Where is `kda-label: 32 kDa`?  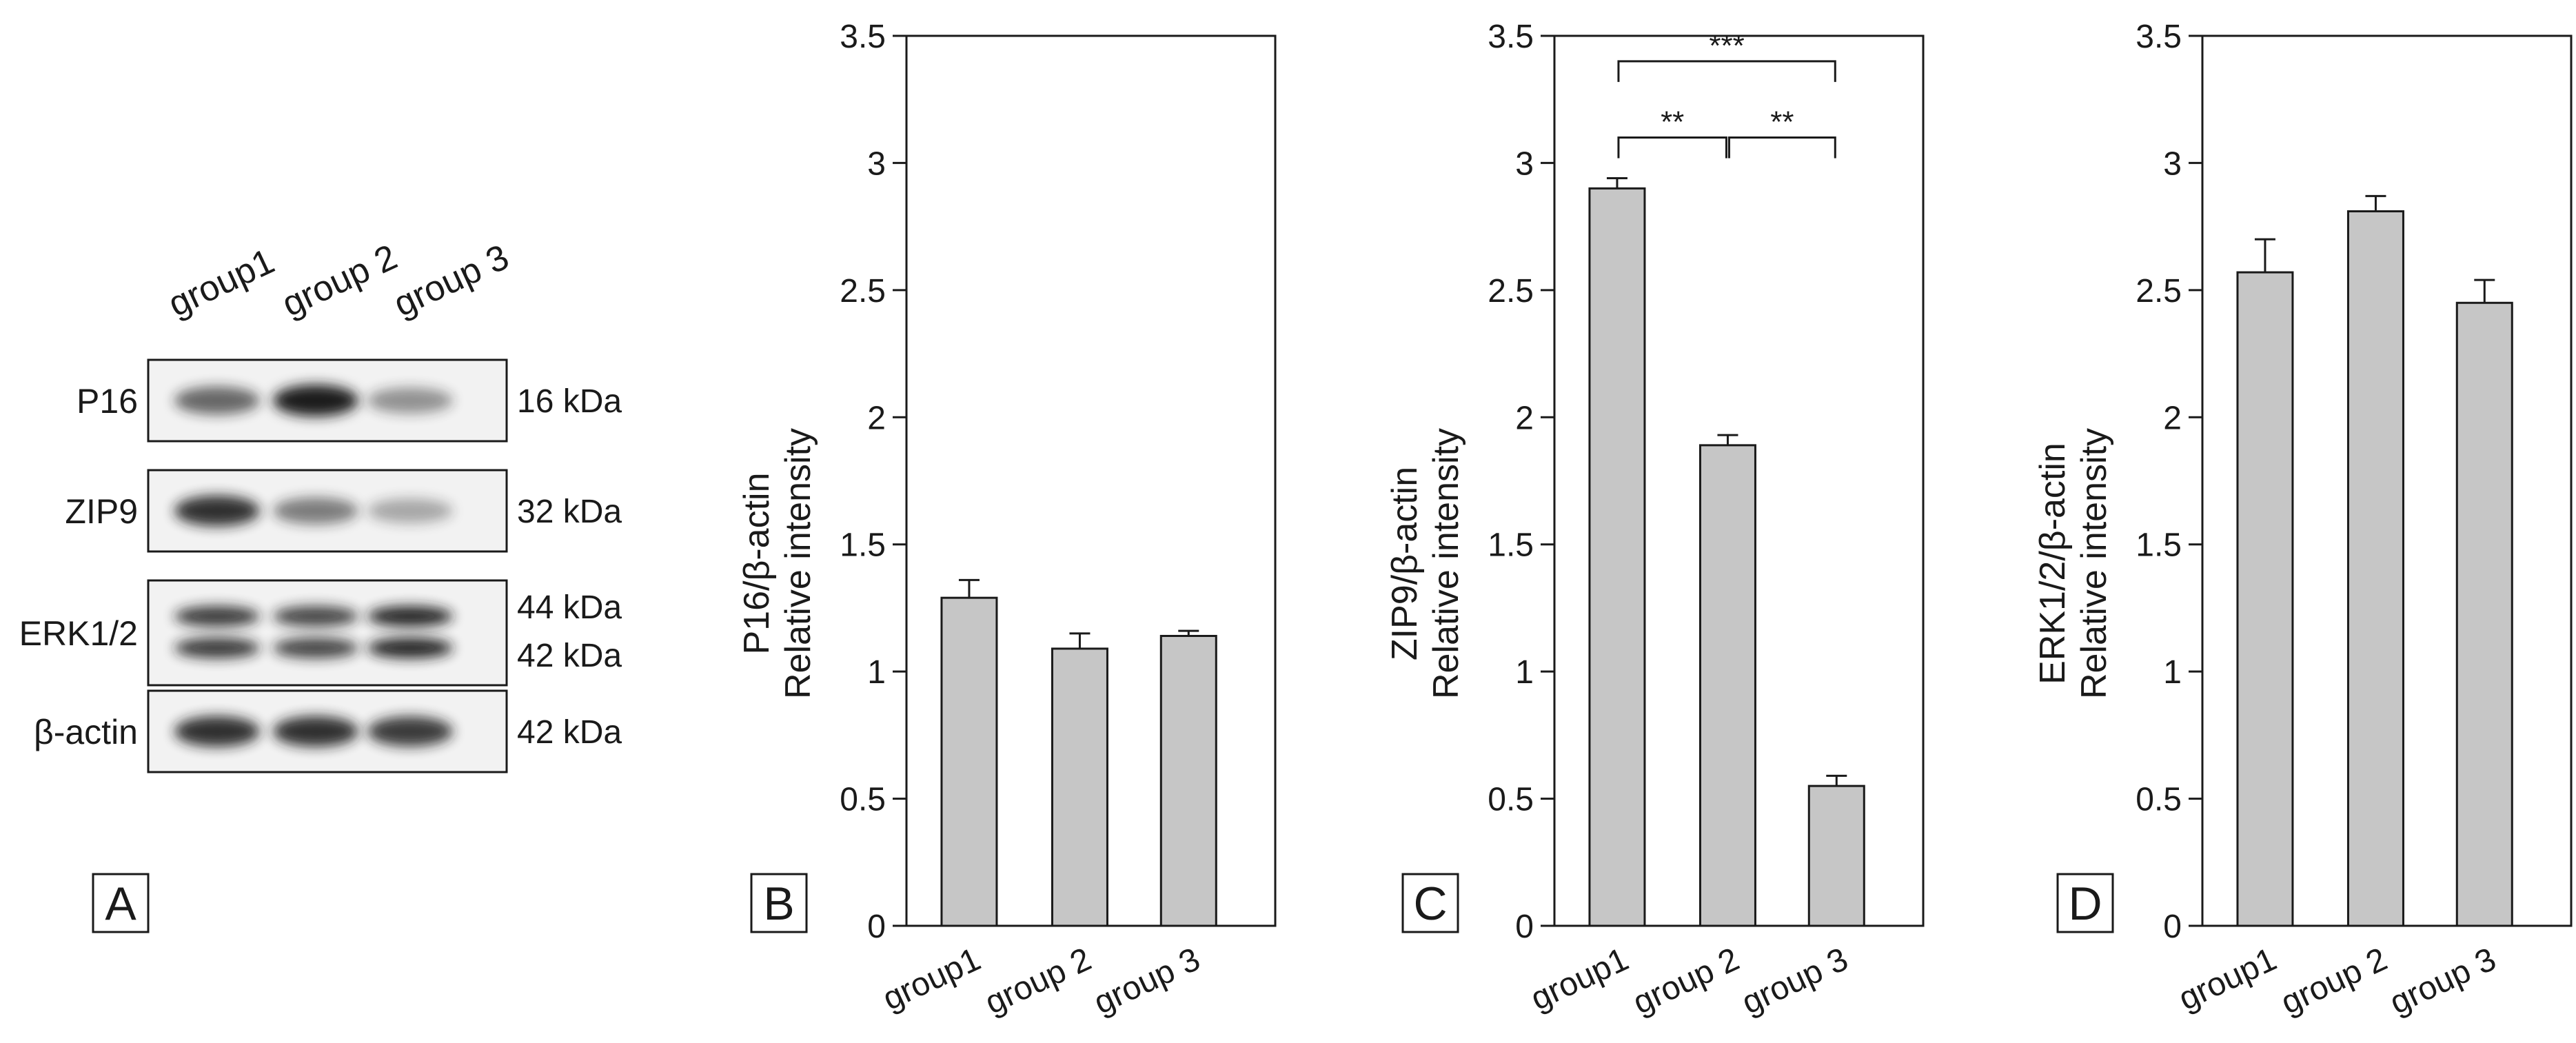
kda-label: 32 kDa is located at coordinates (569, 512).